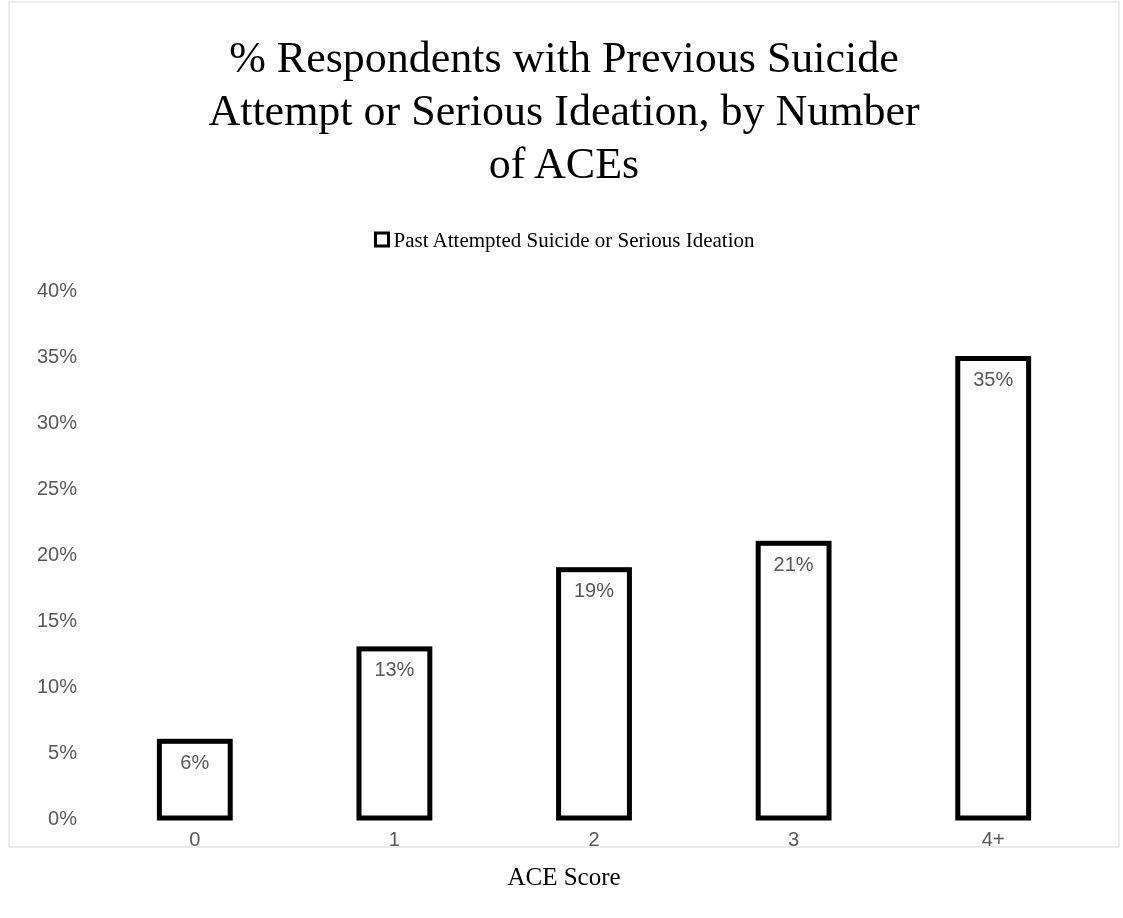 This screenshot has width=1123, height=918. What do you see at coordinates (57, 553) in the screenshot?
I see `y-tick-label: 20%` at bounding box center [57, 553].